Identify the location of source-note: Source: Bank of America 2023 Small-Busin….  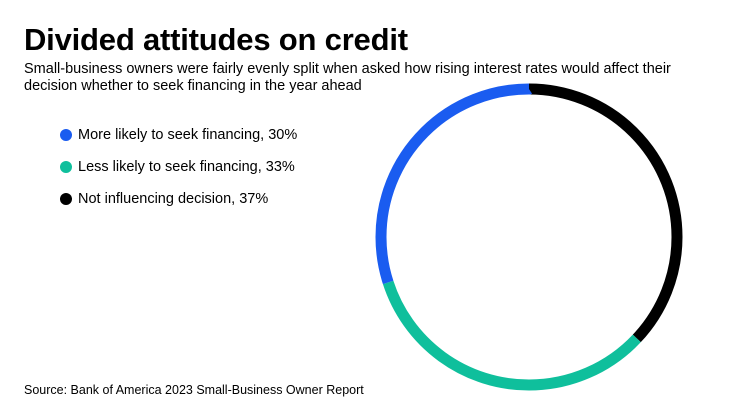
(194, 390).